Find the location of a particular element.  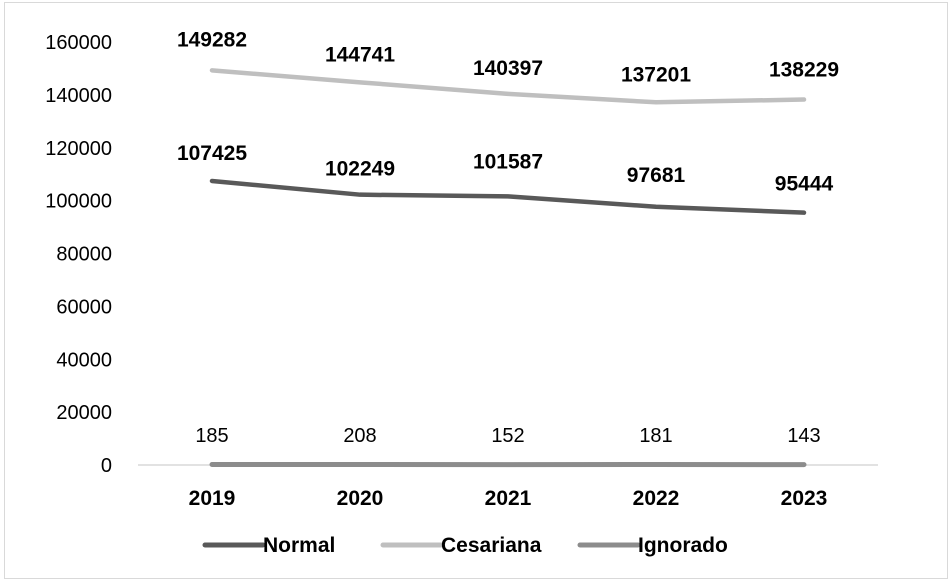

data-label-normal: 102249 is located at coordinates (360, 169).